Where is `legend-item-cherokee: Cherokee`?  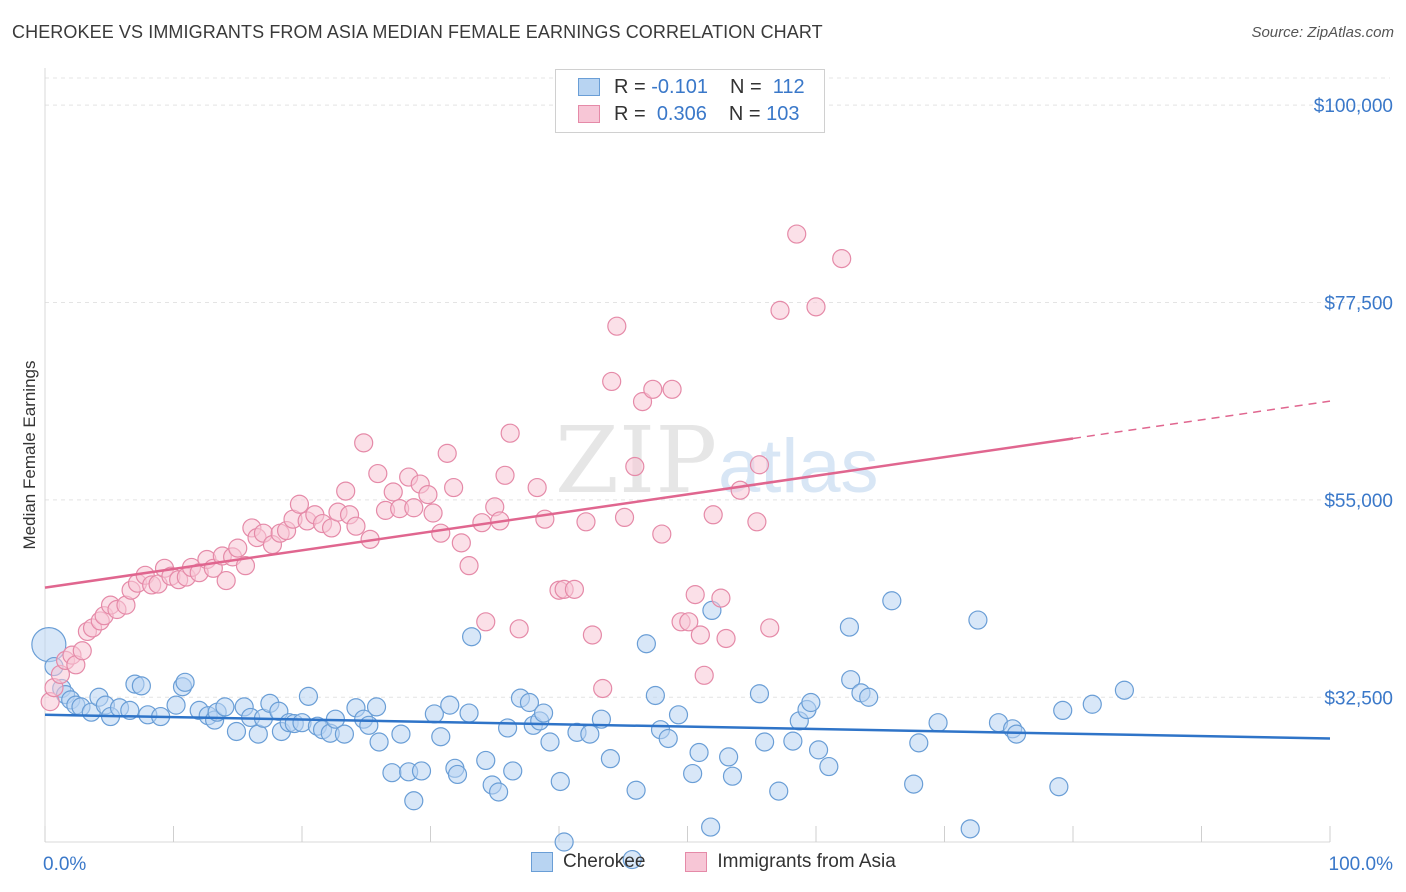
legend-item-cherokee: Cherokee is located at coordinates (588, 862).